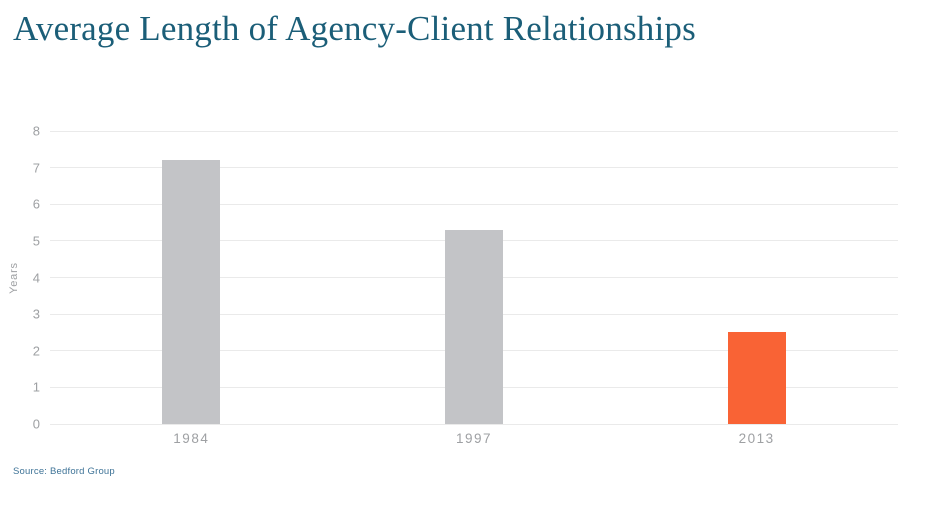 The width and height of the screenshot is (929, 511). Describe the element at coordinates (191, 292) in the screenshot. I see `bar-1984` at that location.